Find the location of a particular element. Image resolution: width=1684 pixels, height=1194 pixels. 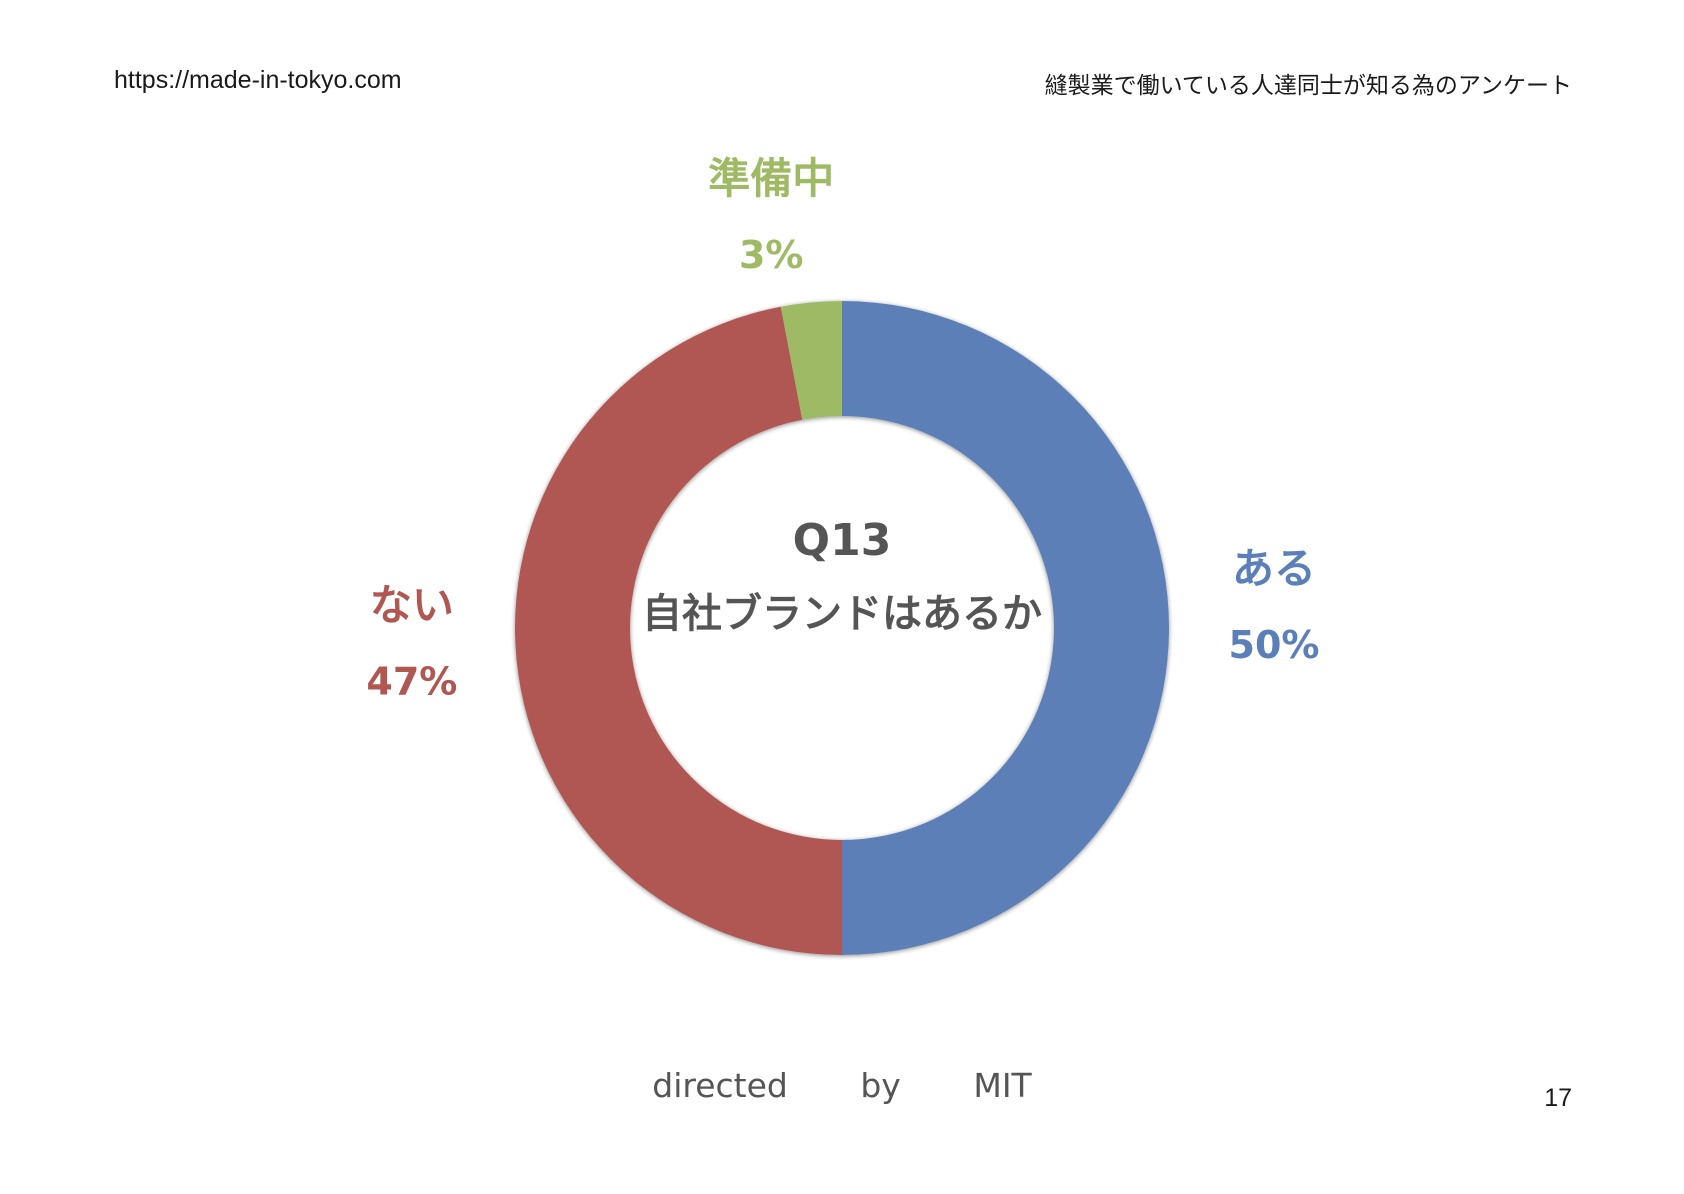

credit-word-by: by is located at coordinates (880, 1085).